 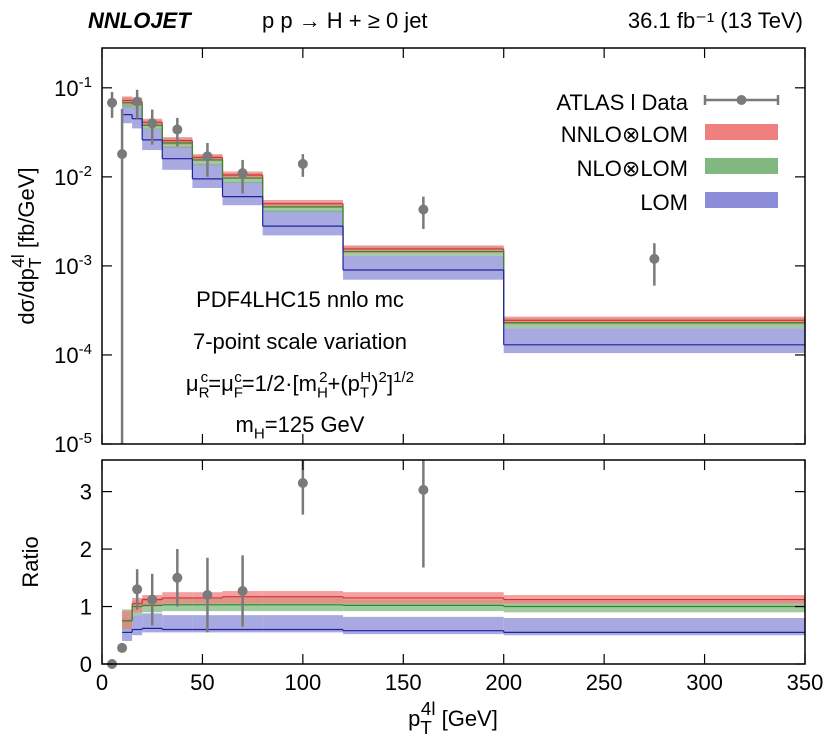 I want to click on tick-exponent: -3, so click(x=85, y=260).